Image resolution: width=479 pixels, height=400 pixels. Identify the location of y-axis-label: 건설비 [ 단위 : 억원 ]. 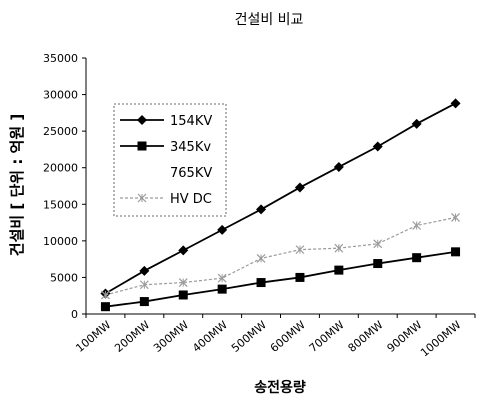
(17, 185).